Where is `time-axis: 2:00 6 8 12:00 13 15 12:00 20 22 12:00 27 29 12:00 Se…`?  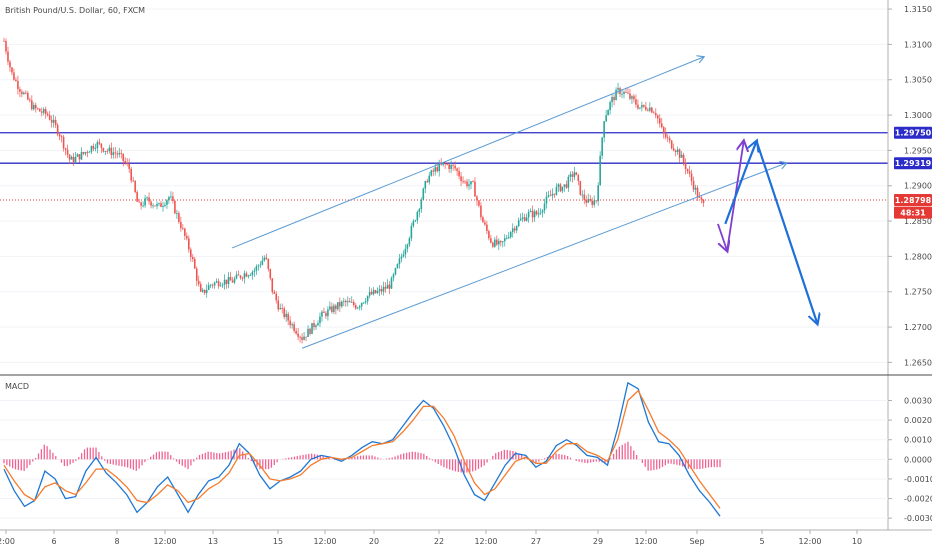 time-axis: 2:00 6 8 12:00 13 15 12:00 20 22 12:00 27 29 12:00 Se… is located at coordinates (431, 538).